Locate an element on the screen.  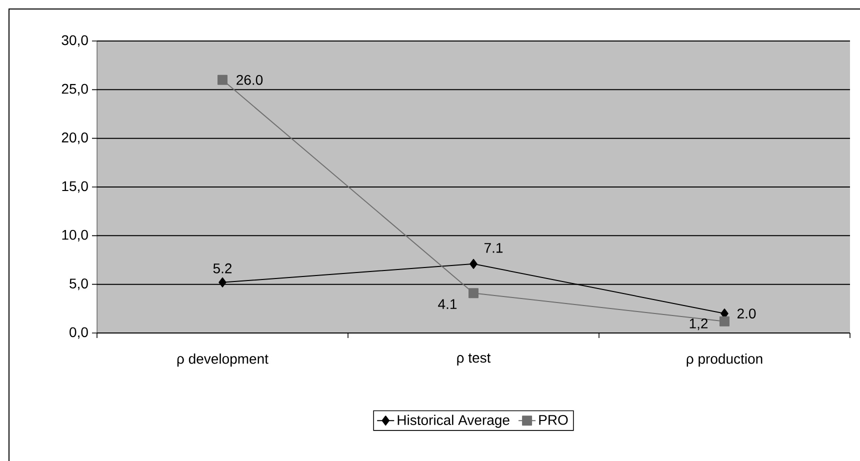
y-tick-label: 20,0 is located at coordinates (75, 138).